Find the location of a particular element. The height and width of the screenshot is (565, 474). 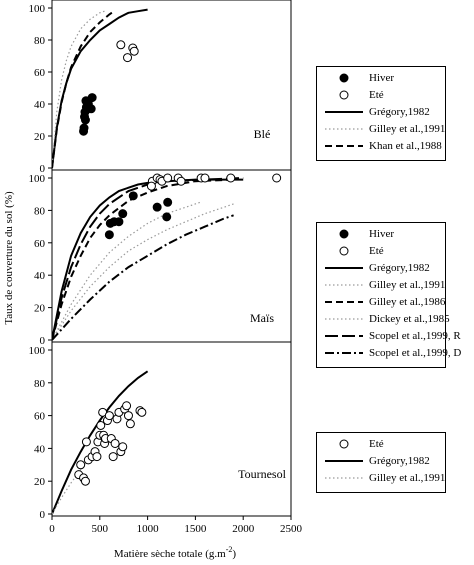

x-axis-label: Matière sèche totale (g.m-2) is located at coordinates (175, 552).